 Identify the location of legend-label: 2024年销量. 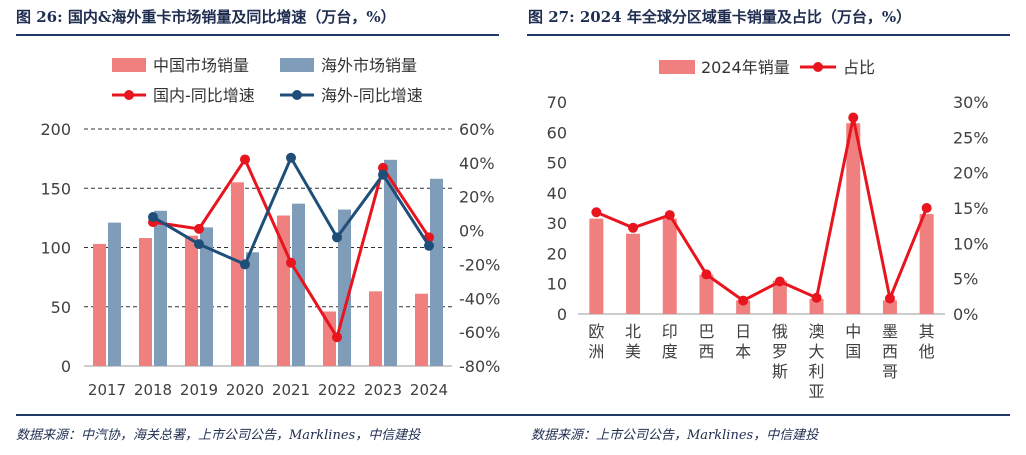
(745, 67).